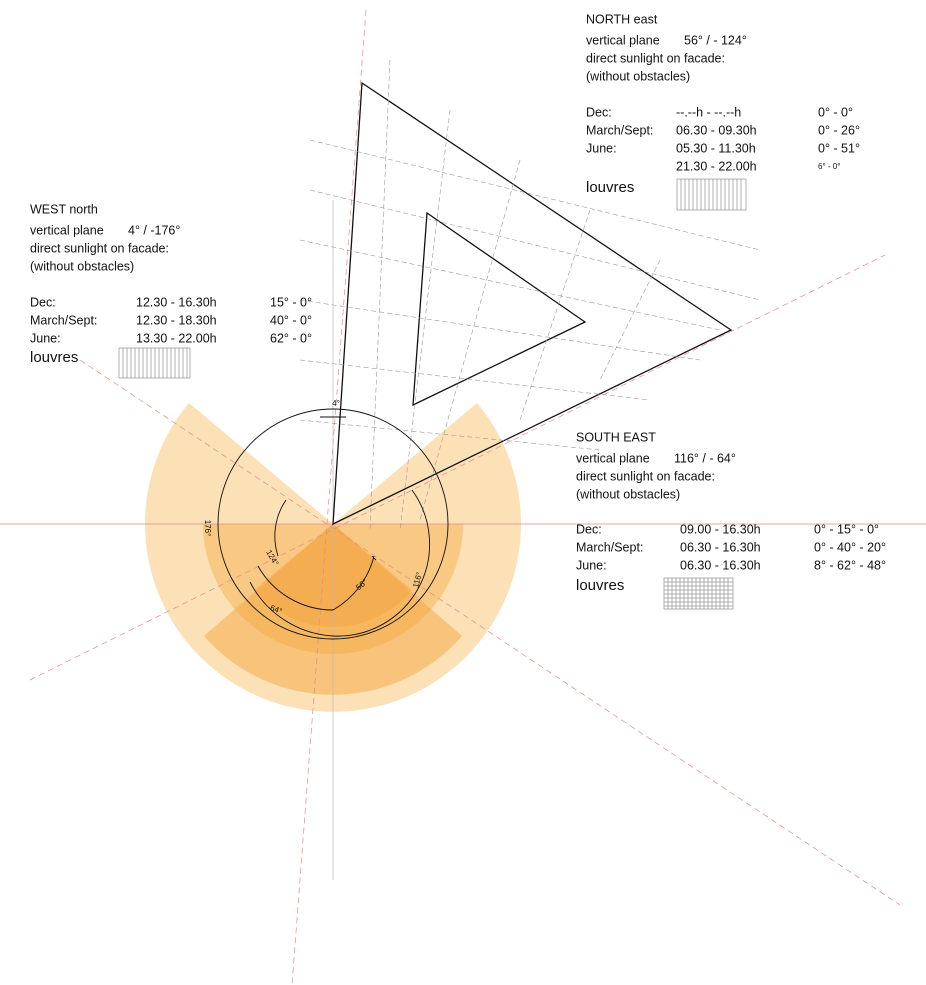 Image resolution: width=926 pixels, height=985 pixels. What do you see at coordinates (705, 458) in the screenshot?
I see `plane-value: 116° / - 64°` at bounding box center [705, 458].